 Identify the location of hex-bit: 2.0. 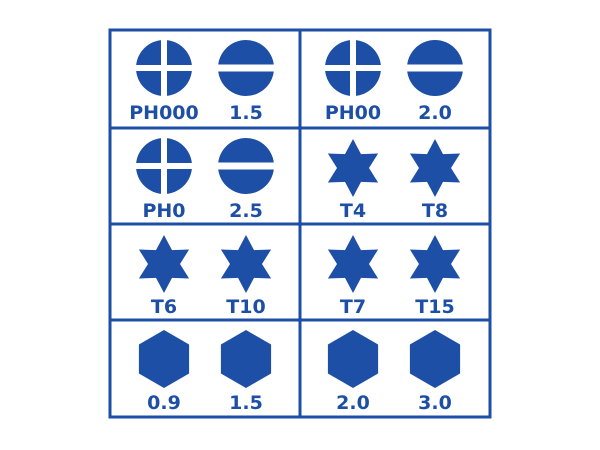
(353, 372).